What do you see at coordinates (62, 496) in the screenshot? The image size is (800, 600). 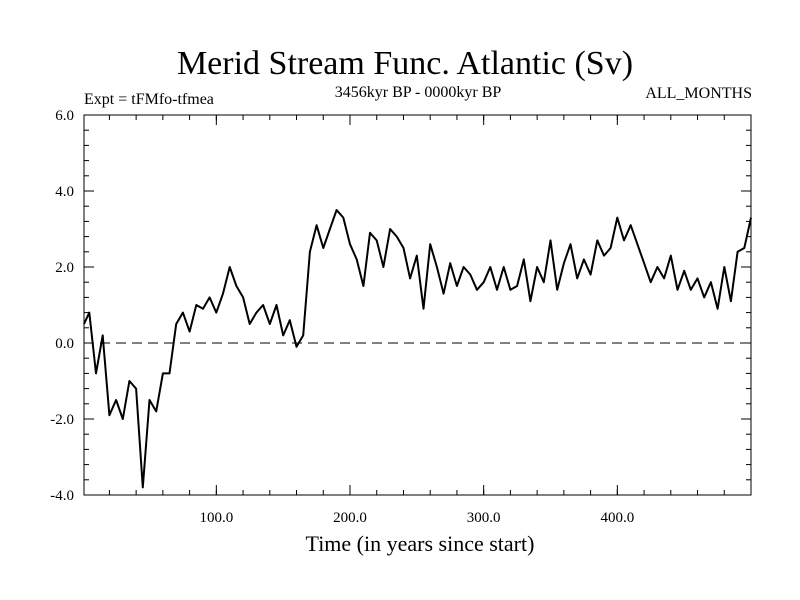 I see `y-tick-label: -4.0` at bounding box center [62, 496].